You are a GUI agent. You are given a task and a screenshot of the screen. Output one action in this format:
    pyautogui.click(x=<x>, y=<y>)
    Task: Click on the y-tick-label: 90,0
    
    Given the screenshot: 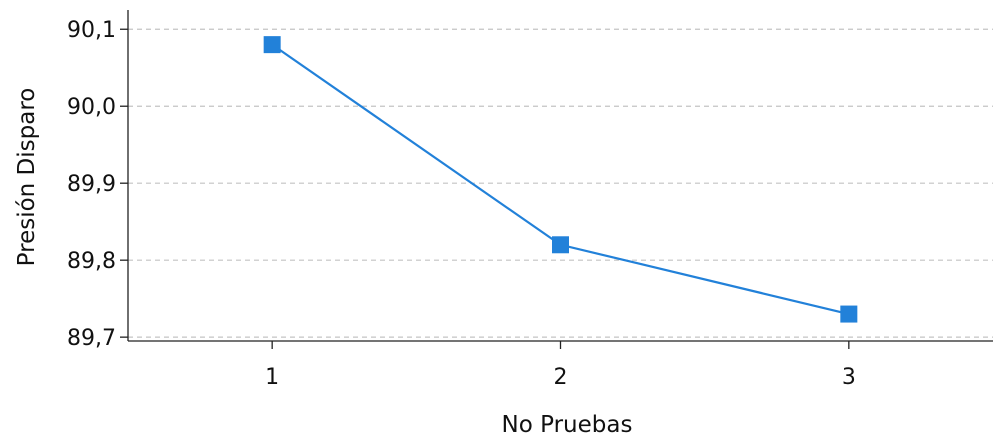 What is the action you would take?
    pyautogui.click(x=91, y=107)
    